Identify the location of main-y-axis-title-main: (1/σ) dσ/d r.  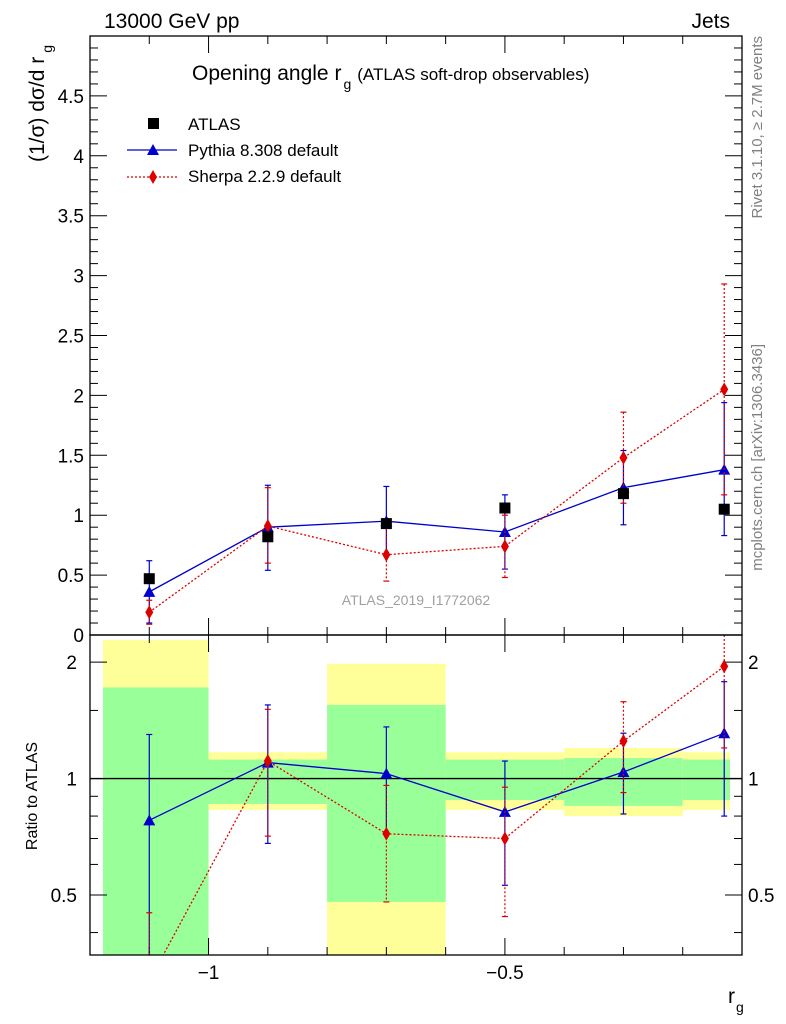
(37, 109).